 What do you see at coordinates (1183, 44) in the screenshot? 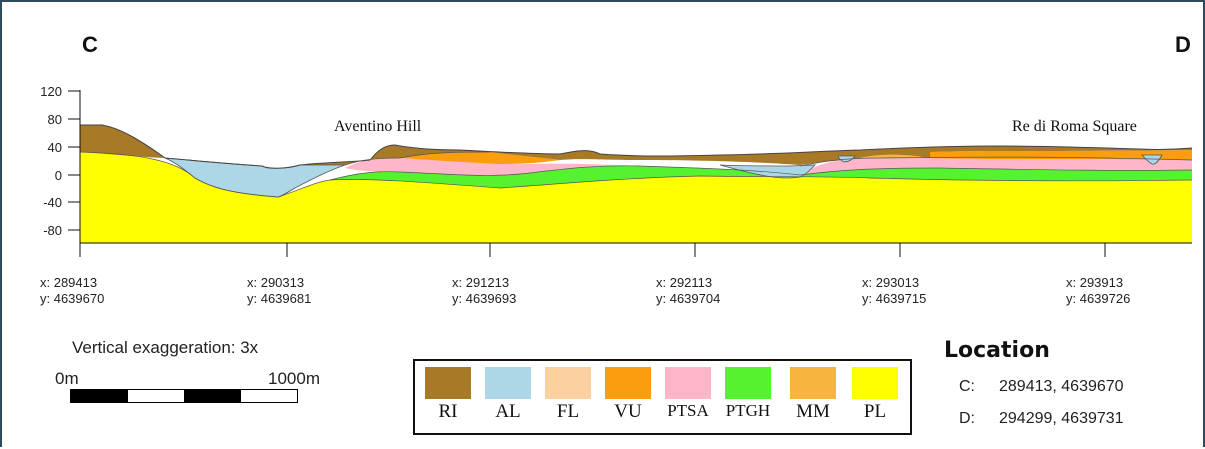
I see `section-end-label: D` at bounding box center [1183, 44].